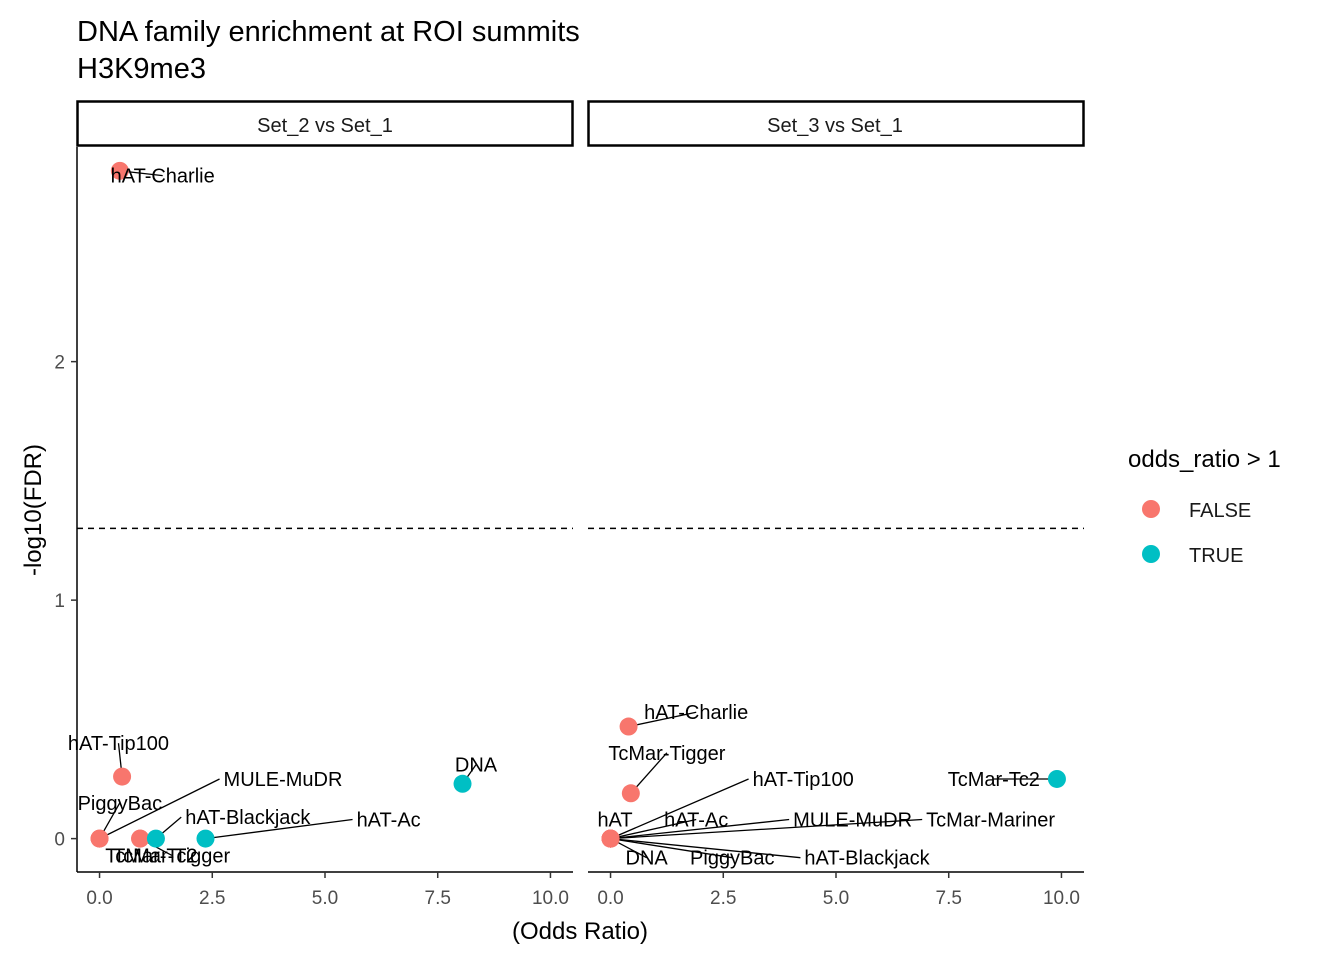 Image resolution: width=1344 pixels, height=960 pixels. Describe the element at coordinates (59, 840) in the screenshot. I see `y-tick-label: 0` at that location.